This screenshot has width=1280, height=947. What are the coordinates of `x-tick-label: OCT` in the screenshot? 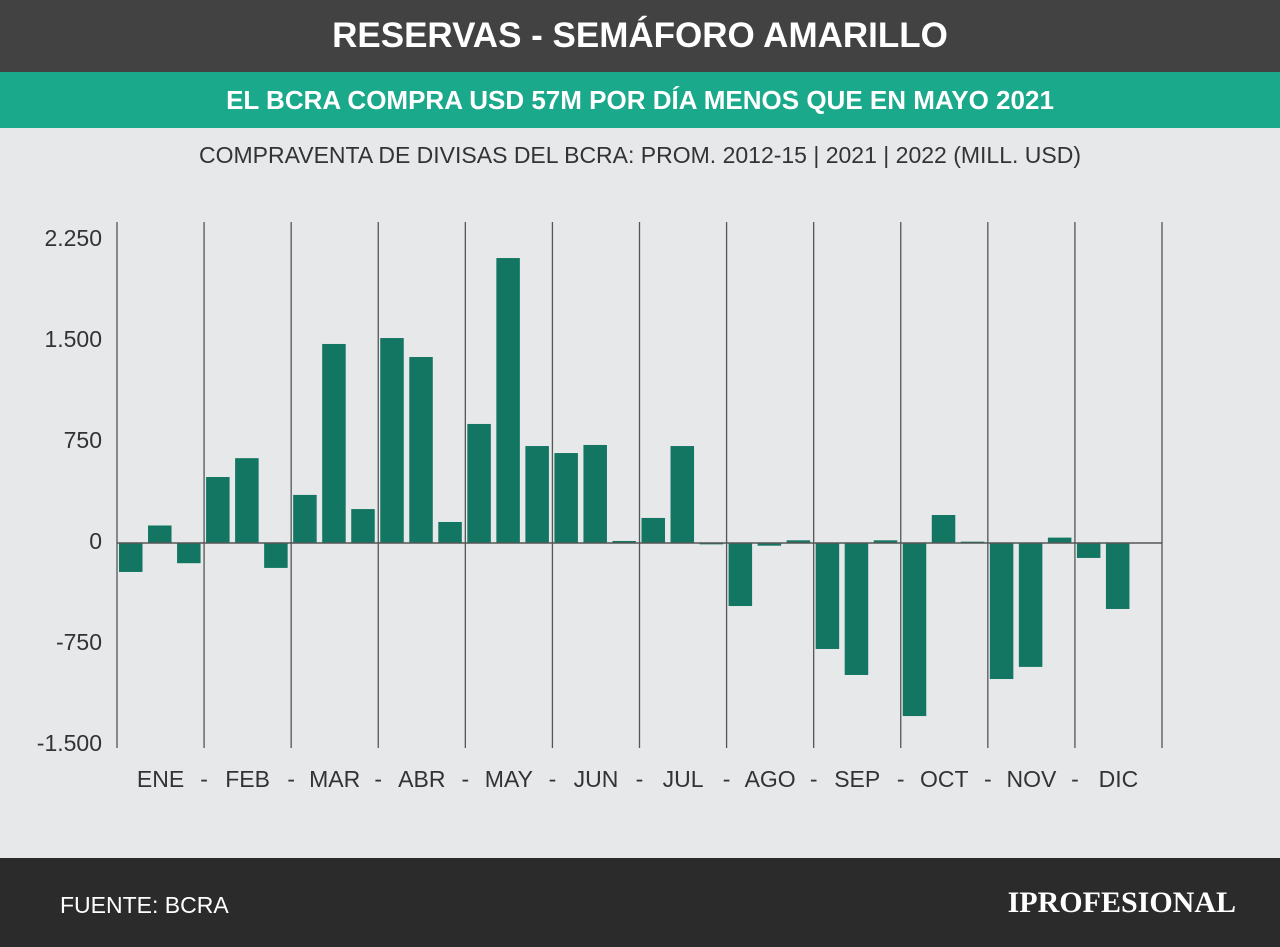 It's located at (944, 779).